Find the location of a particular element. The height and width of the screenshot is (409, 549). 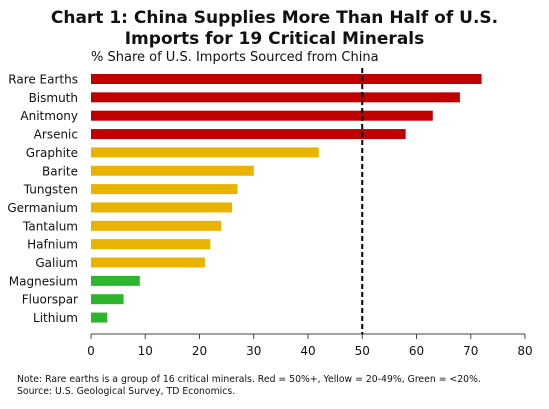

category-label: Galium is located at coordinates (56, 263).